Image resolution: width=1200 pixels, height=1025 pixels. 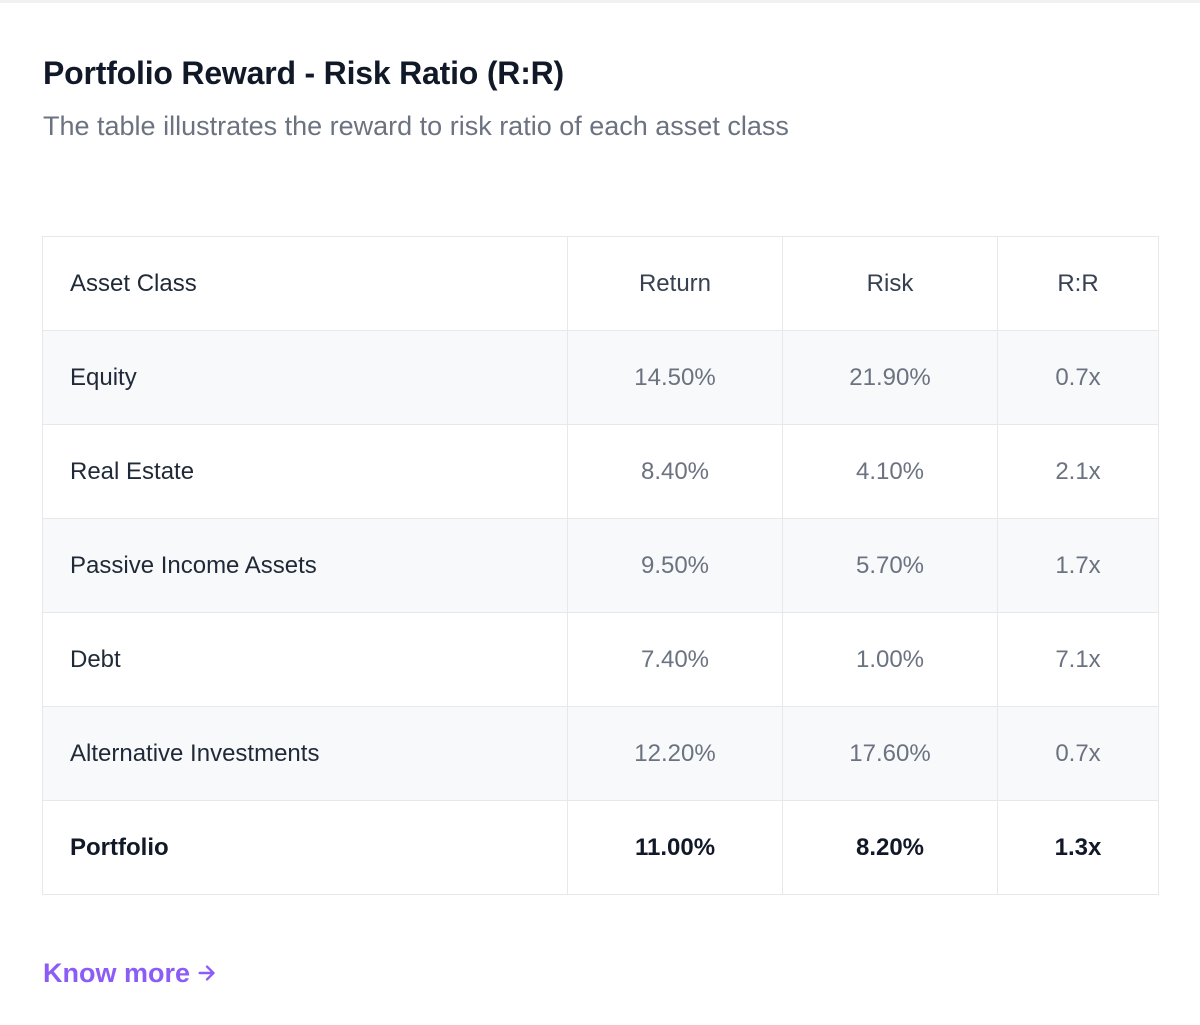 I want to click on column-header-return: Return, so click(x=675, y=283).